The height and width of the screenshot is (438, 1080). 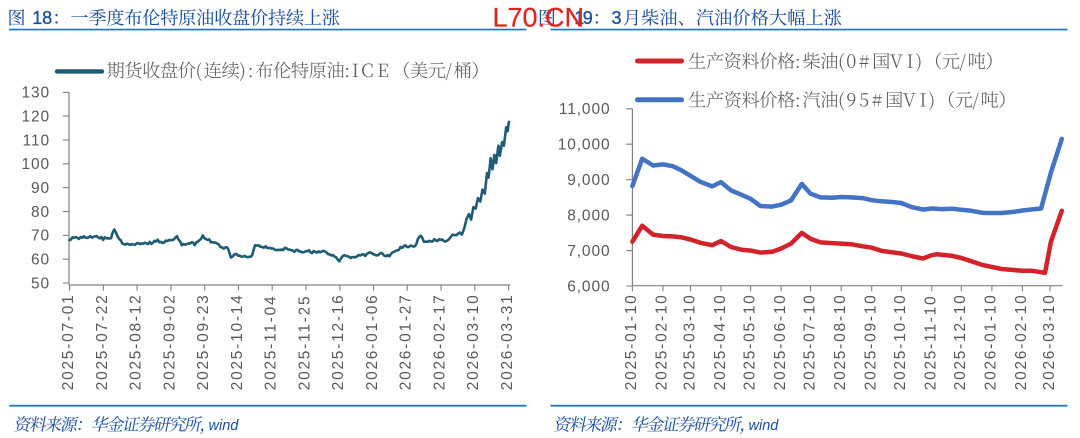 I want to click on svg-text: 2025-09-23, so click(x=203, y=342).